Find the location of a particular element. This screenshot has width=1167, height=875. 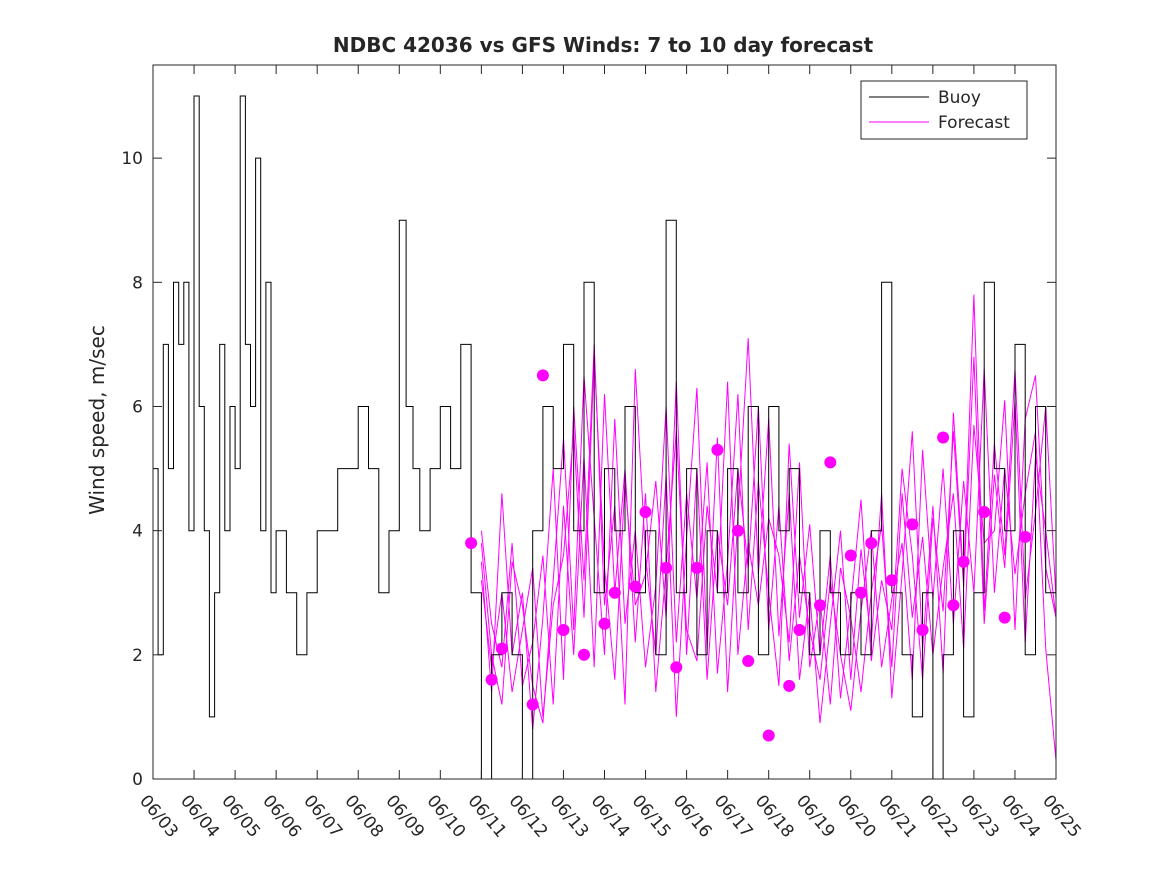

legend-label-forecast: Forecast is located at coordinates (974, 123).